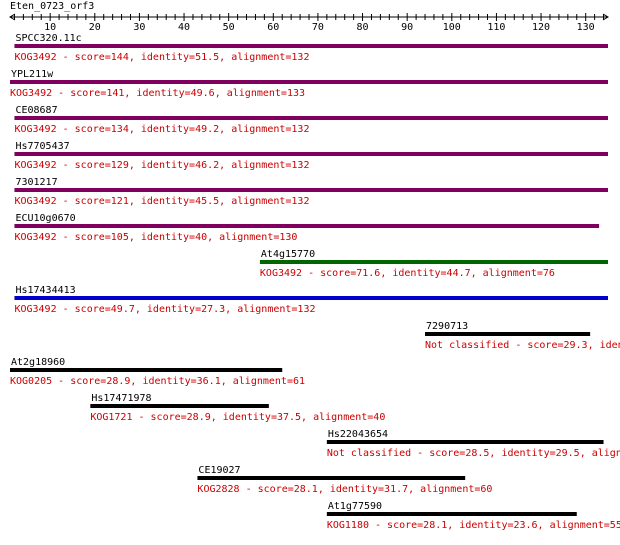 This screenshot has width=620, height=545. I want to click on hit-name: CE08687, so click(36, 110).